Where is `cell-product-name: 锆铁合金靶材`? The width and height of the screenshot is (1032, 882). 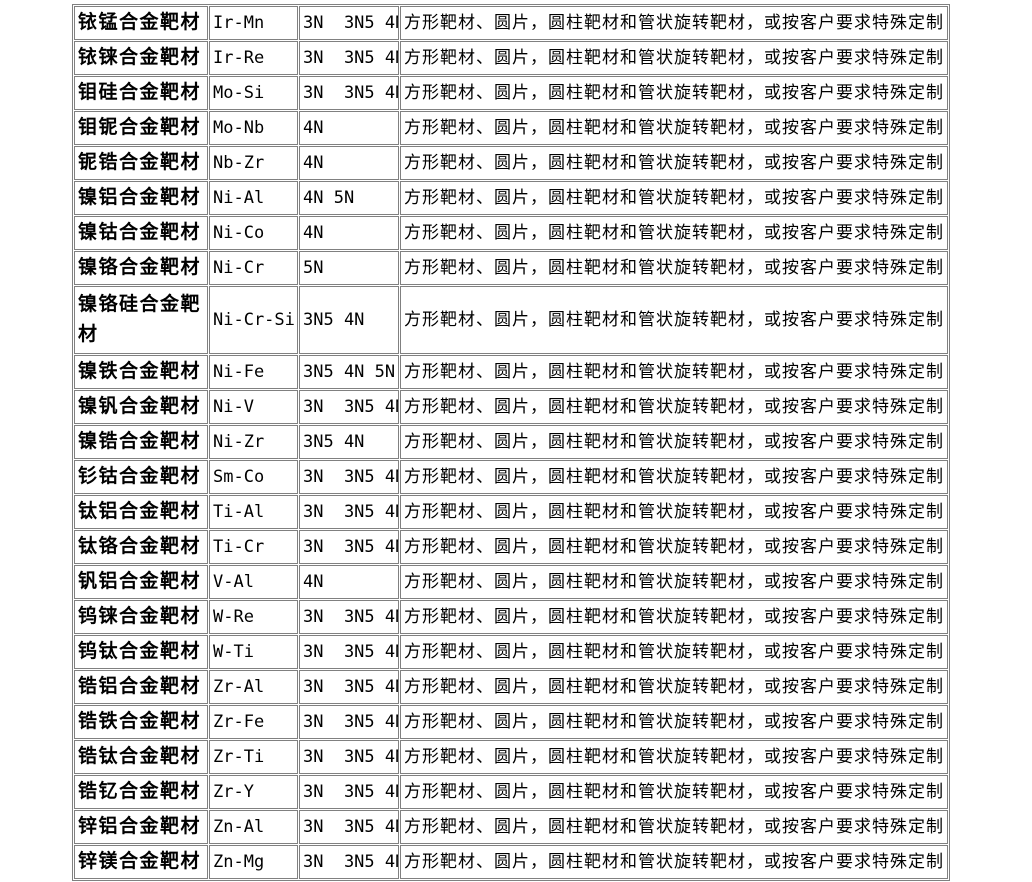
cell-product-name: 锆铁合金靶材 is located at coordinates (141, 722).